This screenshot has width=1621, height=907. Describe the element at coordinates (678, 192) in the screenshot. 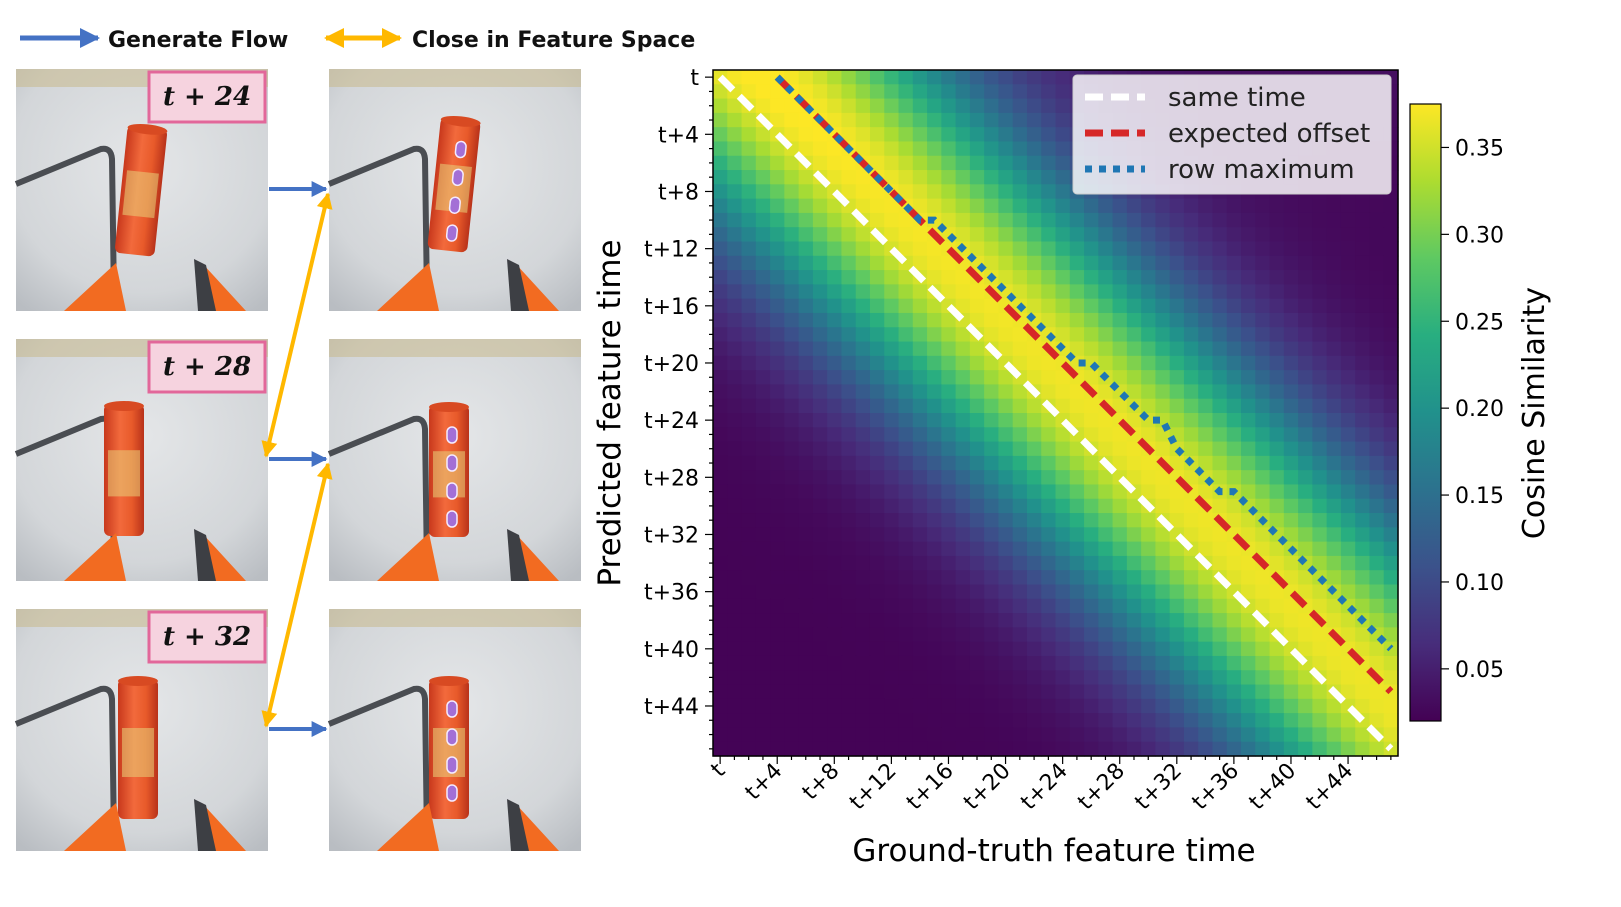

I see `y-tick-label: t+8` at that location.